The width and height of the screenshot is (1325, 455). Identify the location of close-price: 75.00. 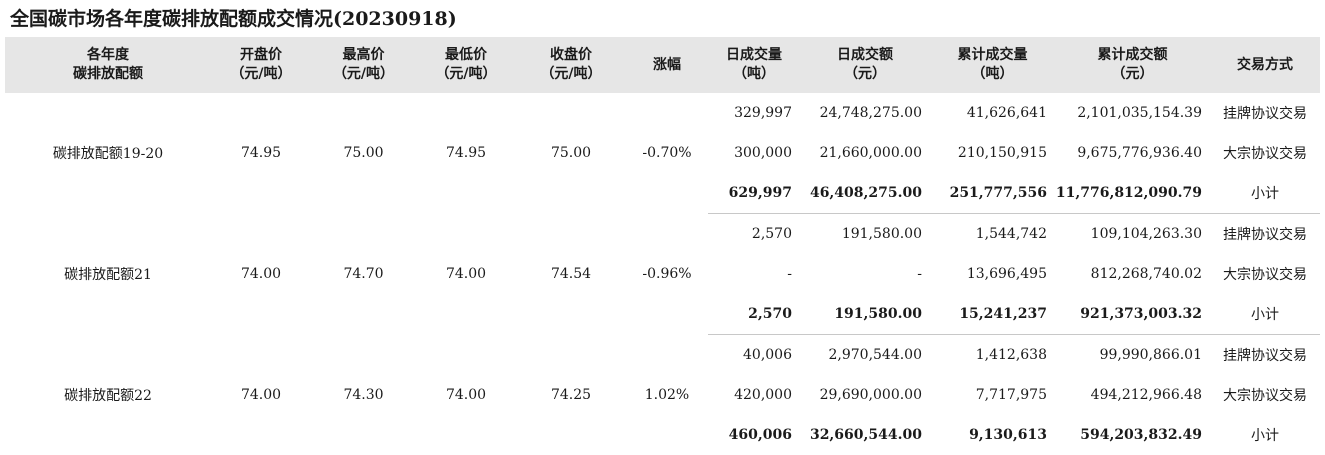
(571, 153).